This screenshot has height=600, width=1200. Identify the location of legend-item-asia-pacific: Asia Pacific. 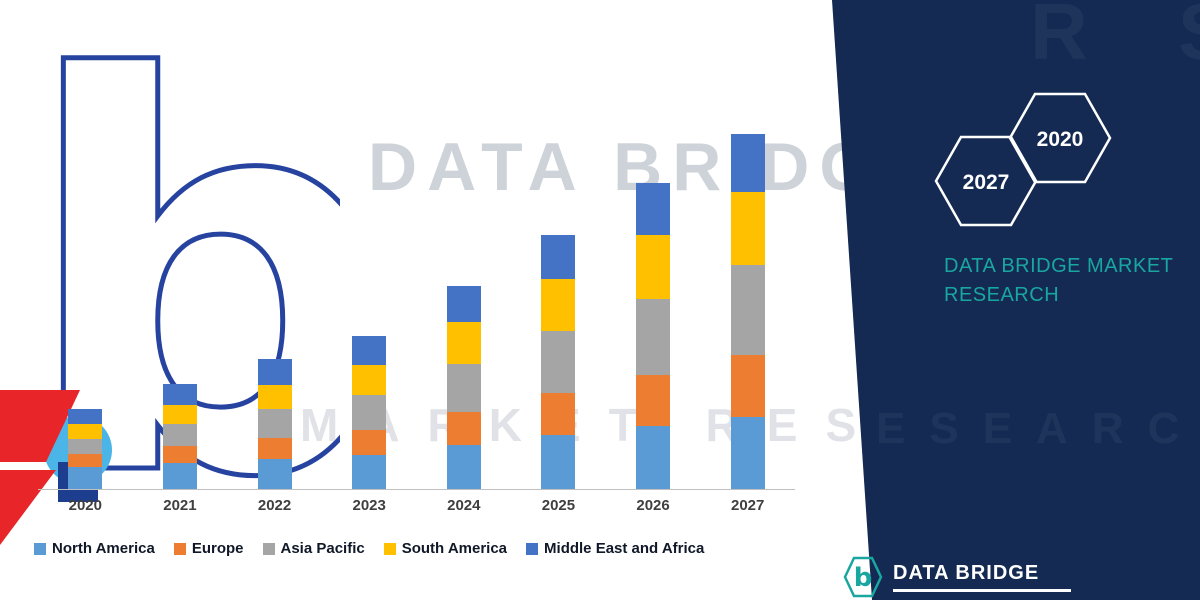
(313, 548).